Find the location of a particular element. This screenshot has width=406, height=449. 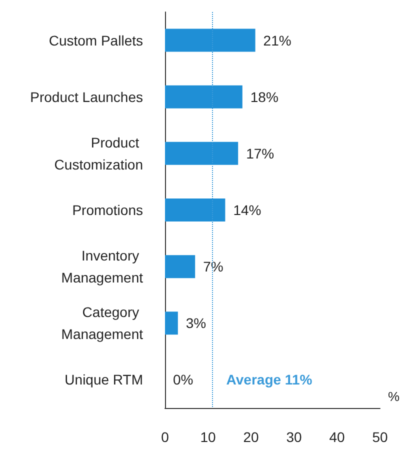

data-label: 7% is located at coordinates (213, 266).